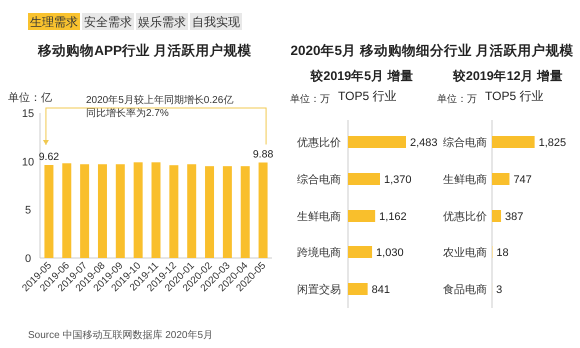 The image size is (580, 348). Describe the element at coordinates (319, 289) in the screenshot. I see `y-tick-label: 闲置交易` at that location.